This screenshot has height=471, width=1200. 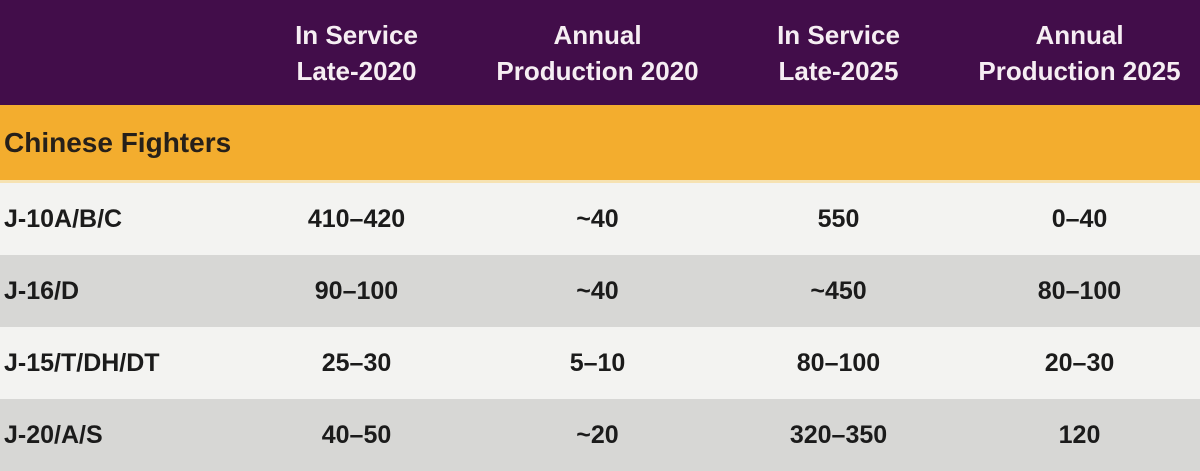 I want to click on column-header-line: Production 2025, so click(x=1079, y=70).